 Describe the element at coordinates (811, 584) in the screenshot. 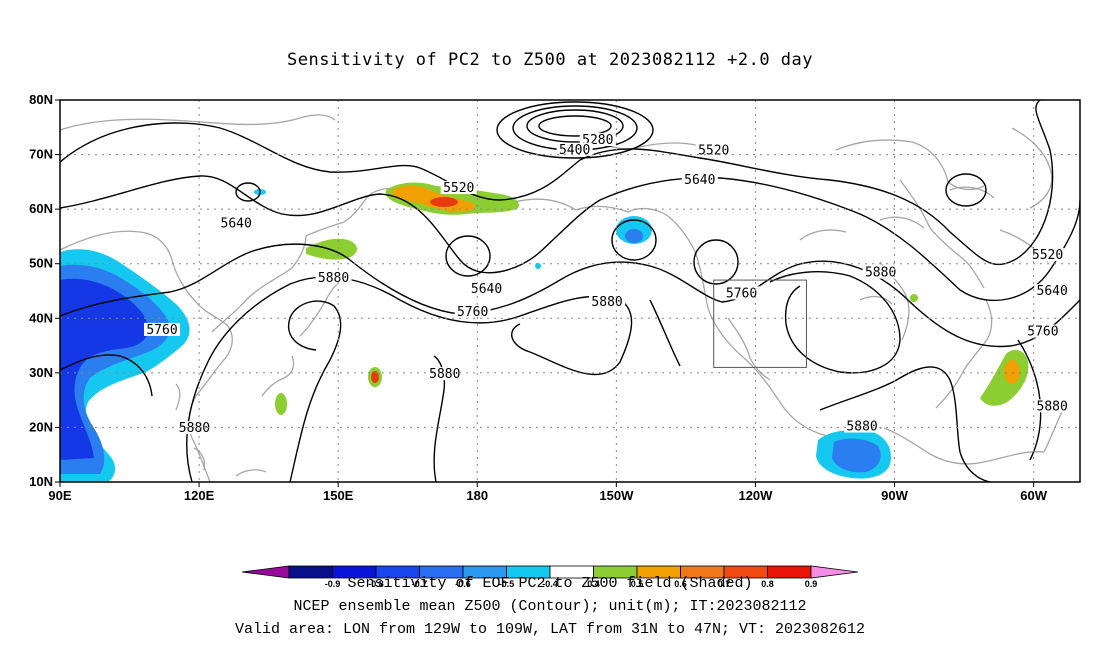

I see `colorbar-tick-label: 0.9` at that location.